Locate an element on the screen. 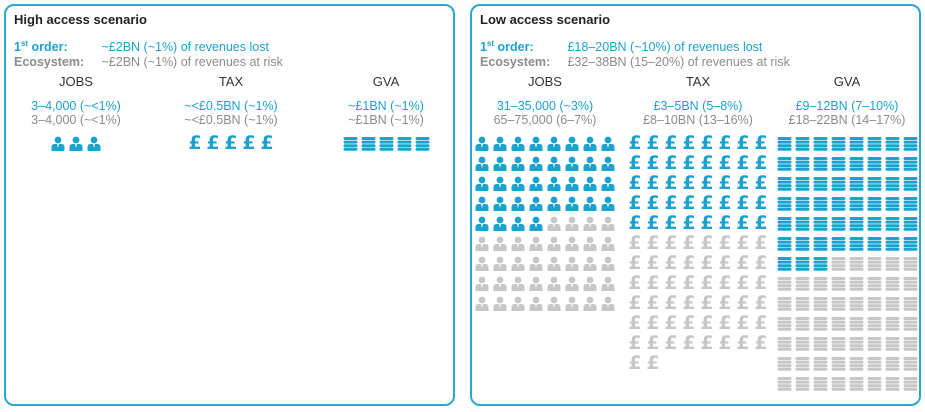 The width and height of the screenshot is (925, 412). ecosystem-figure: 3–4,000 (~<1%) is located at coordinates (76, 120).